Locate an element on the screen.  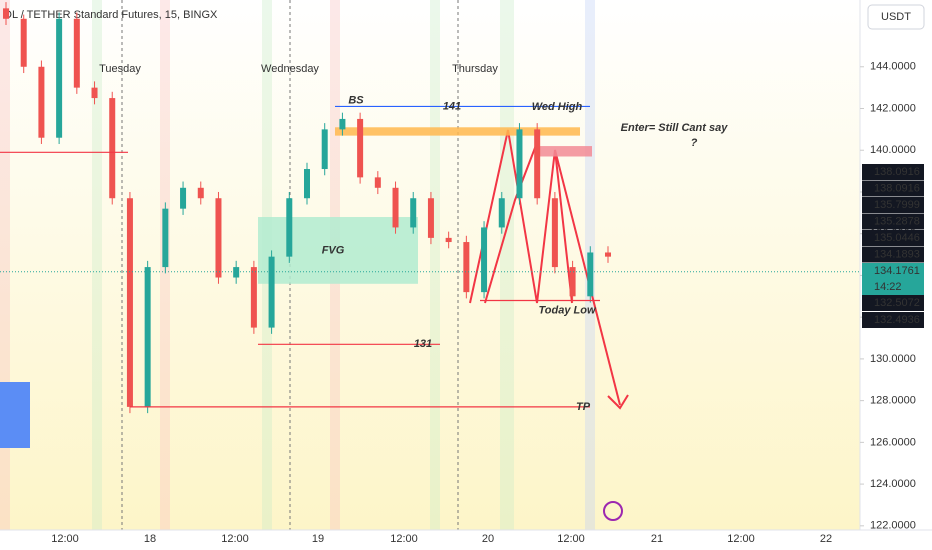
day-label: Wednesday is located at coordinates (290, 69).